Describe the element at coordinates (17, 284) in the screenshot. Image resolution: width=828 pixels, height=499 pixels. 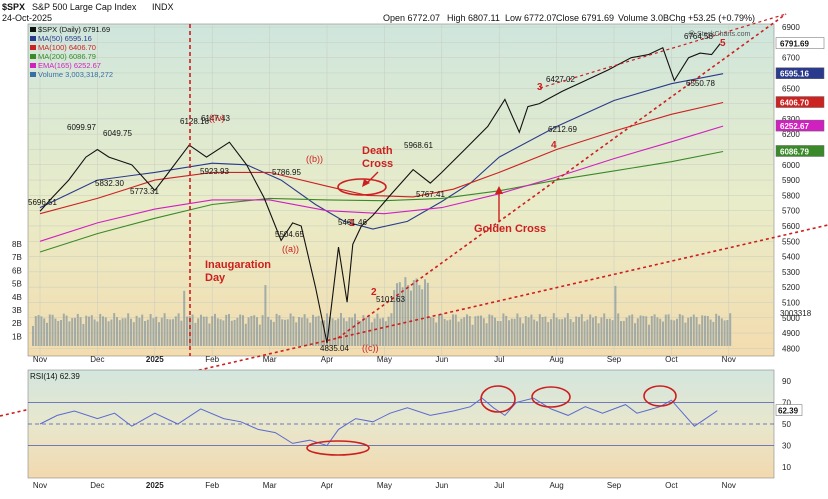
I see `volume-tick-label: 5B` at that location.